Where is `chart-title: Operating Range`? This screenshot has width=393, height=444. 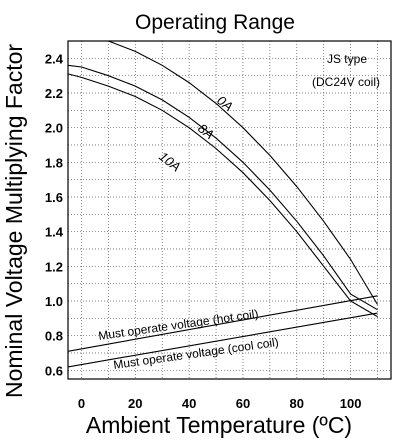
chart-title: Operating Range is located at coordinates (215, 22).